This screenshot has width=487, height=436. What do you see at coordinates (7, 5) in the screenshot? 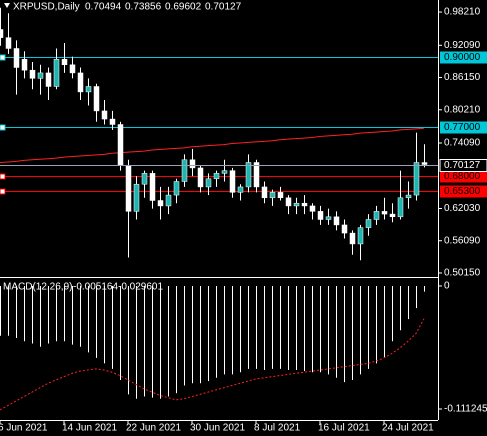
I see `symbol-icon` at bounding box center [7, 5].